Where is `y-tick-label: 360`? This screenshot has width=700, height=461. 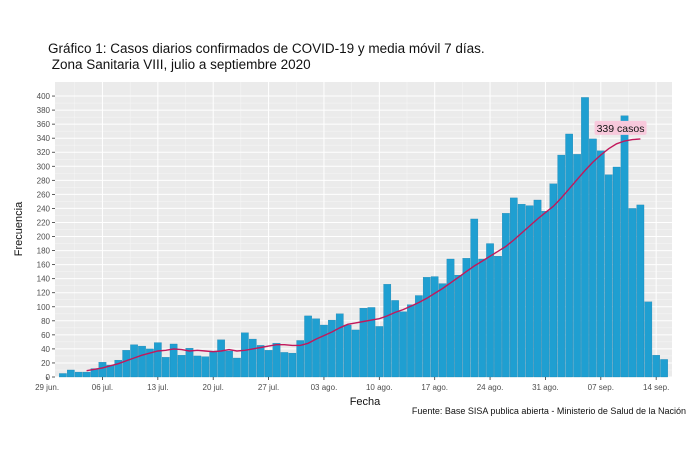
y-tick-label: 360 is located at coordinates (44, 124).